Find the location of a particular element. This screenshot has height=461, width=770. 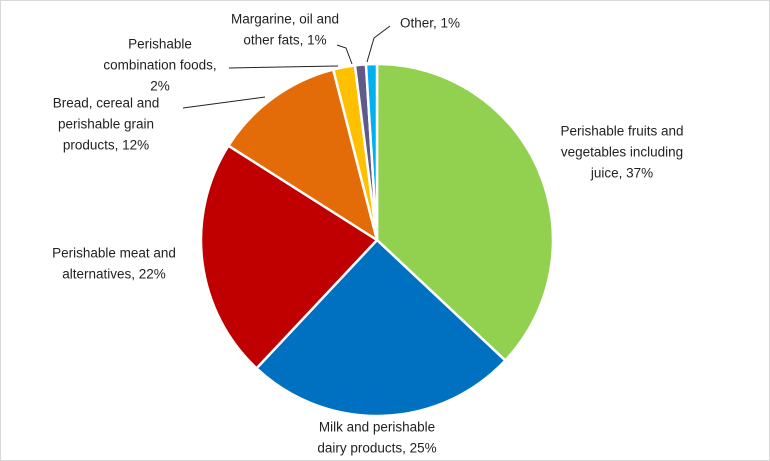

data-label: Bread, cereal and is located at coordinates (106, 103).